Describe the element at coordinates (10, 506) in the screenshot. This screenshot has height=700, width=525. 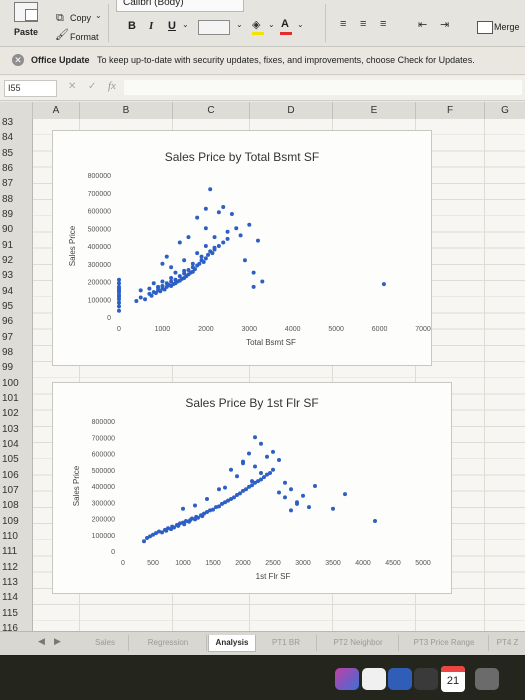
I see `row-header: 108` at that location.